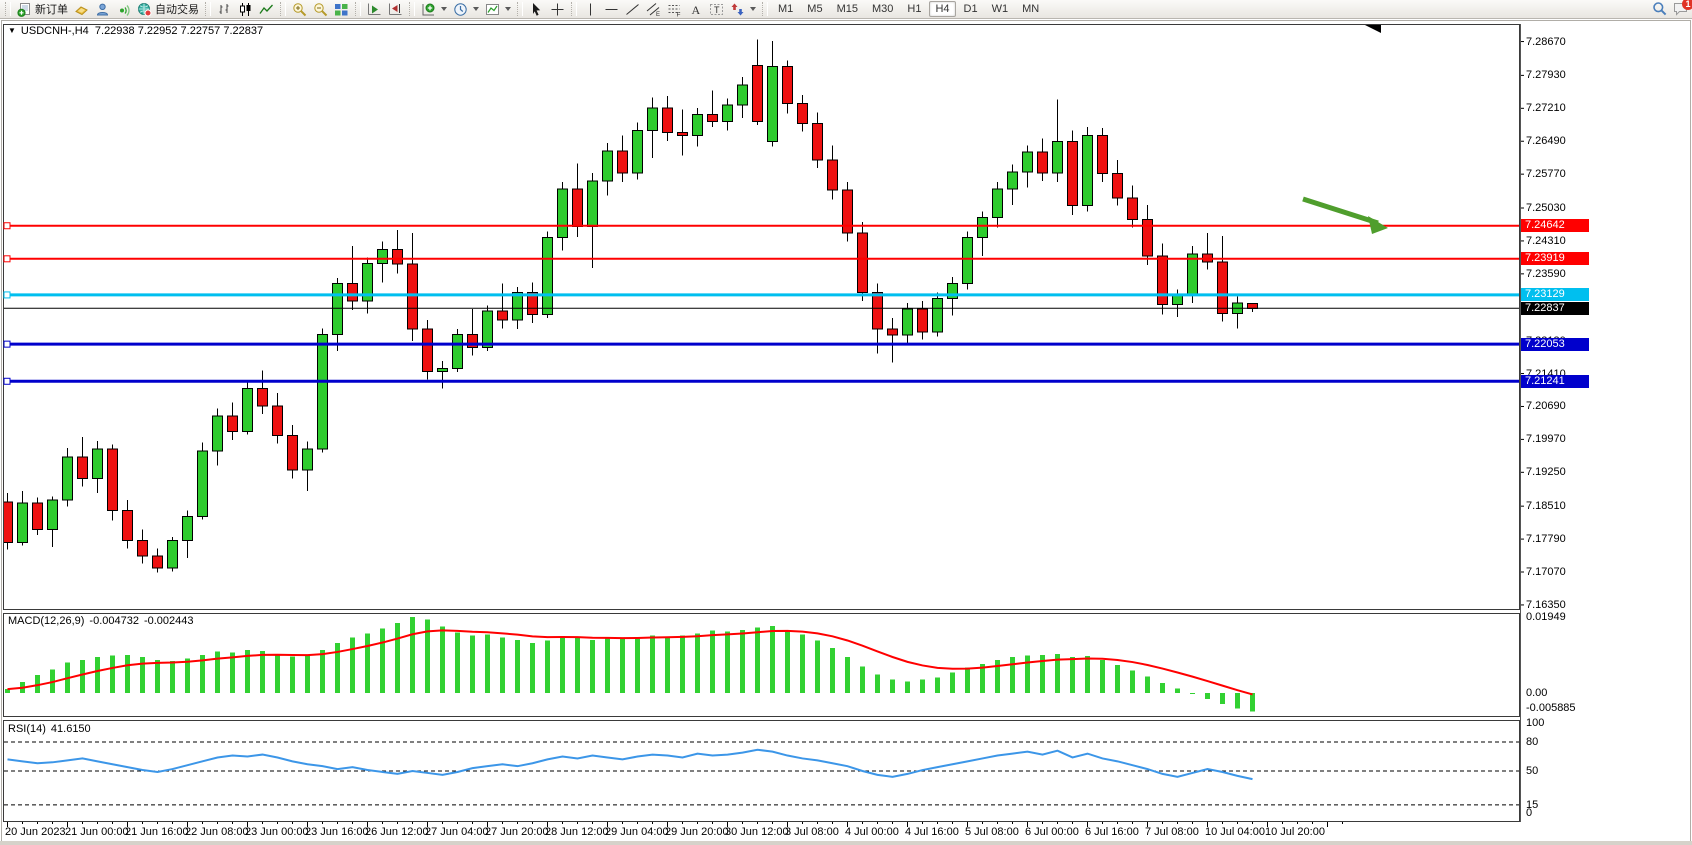  Describe the element at coordinates (1659, 8) in the screenshot. I see `search-icon` at that location.